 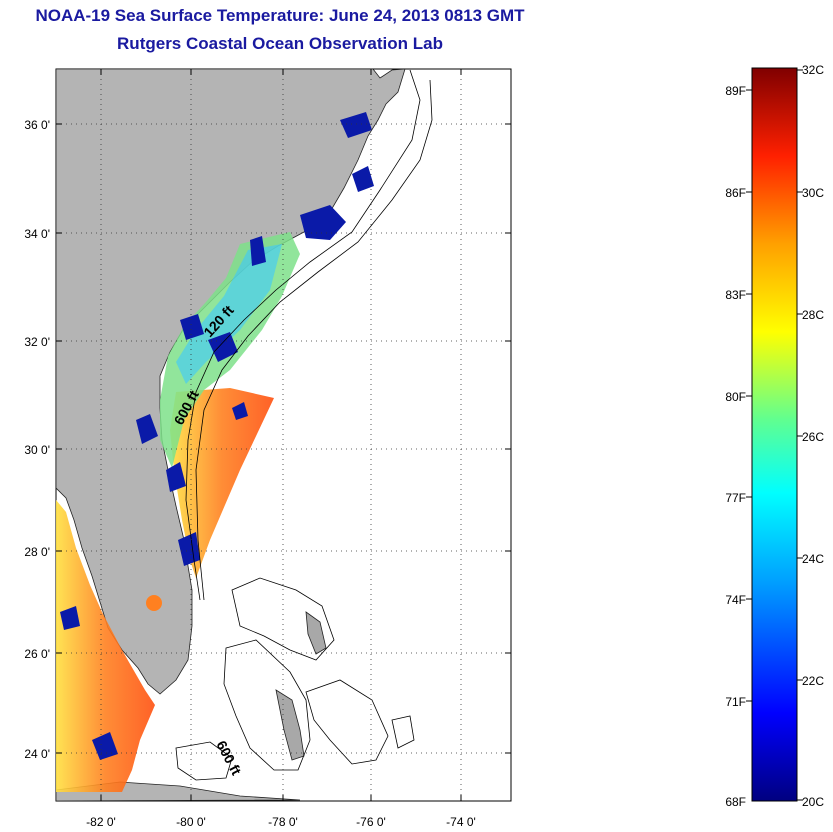 What do you see at coordinates (735, 295) in the screenshot?
I see `colorbar-fahrenheit-label: 83F` at bounding box center [735, 295].